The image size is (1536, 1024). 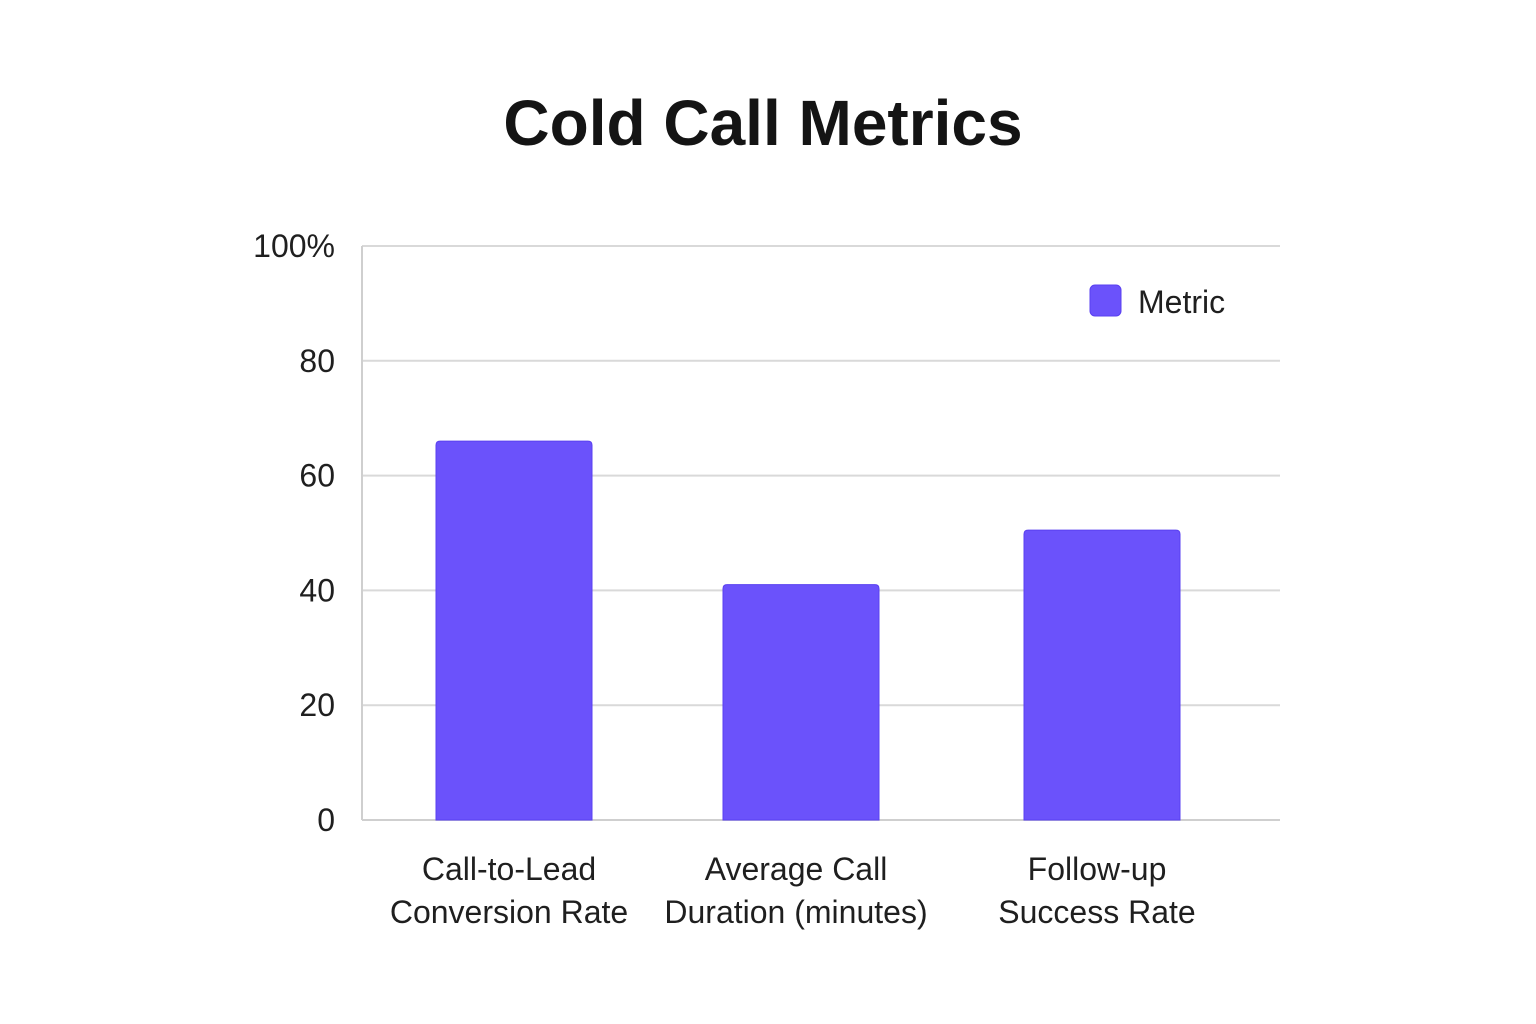 I want to click on y-axis-ticks: 0 20 40 60 80 100%, so click(x=294, y=533).